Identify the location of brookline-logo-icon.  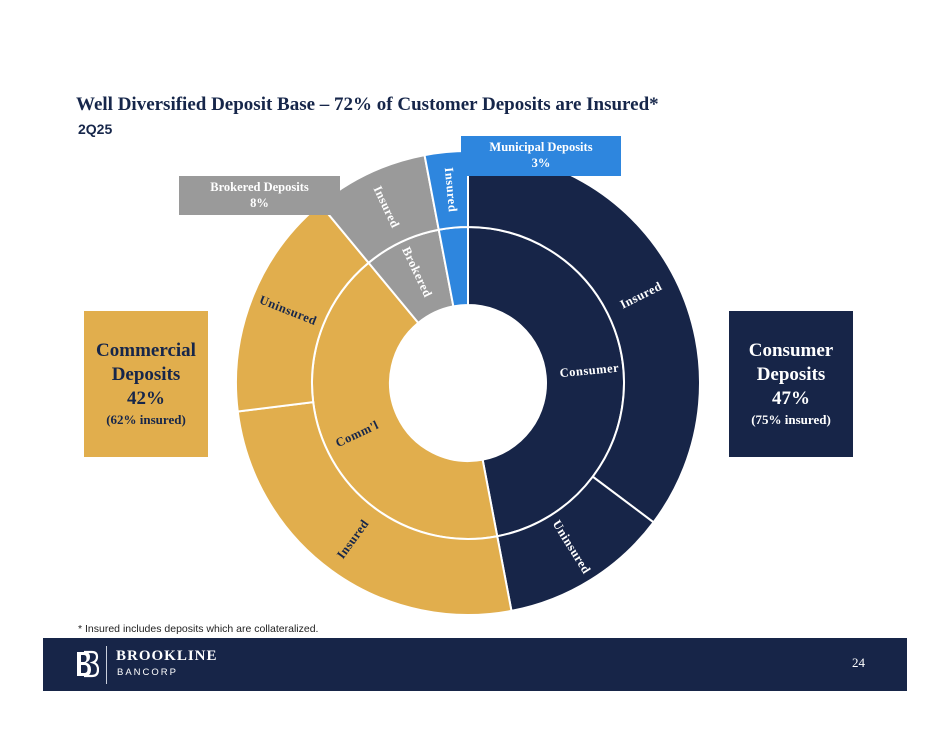
(88, 664).